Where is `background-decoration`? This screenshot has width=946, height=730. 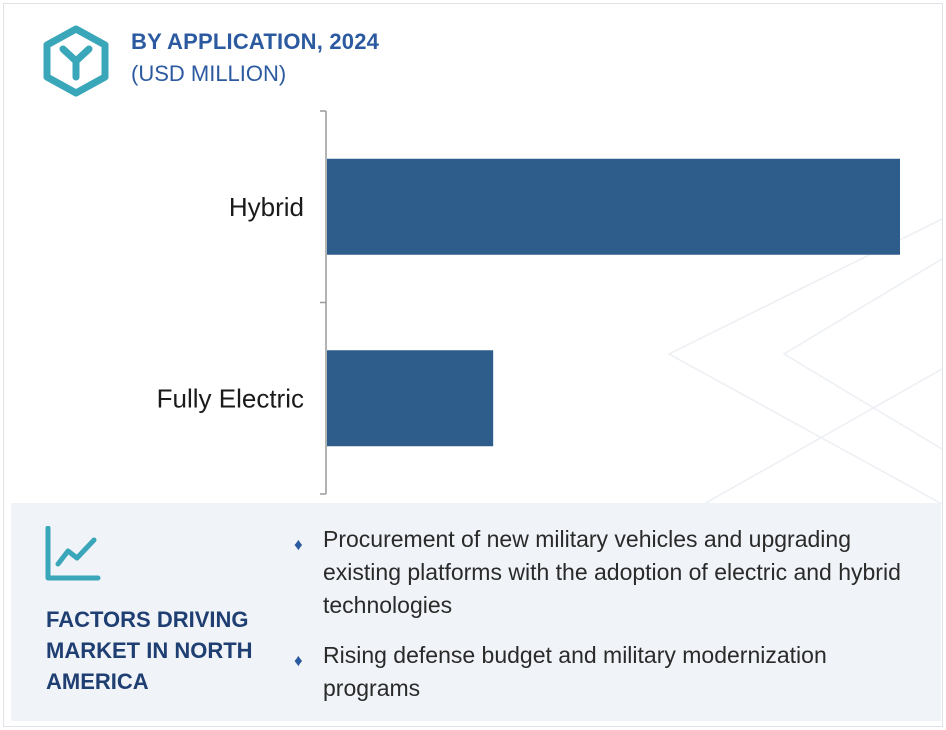
background-decoration is located at coordinates (804, 361).